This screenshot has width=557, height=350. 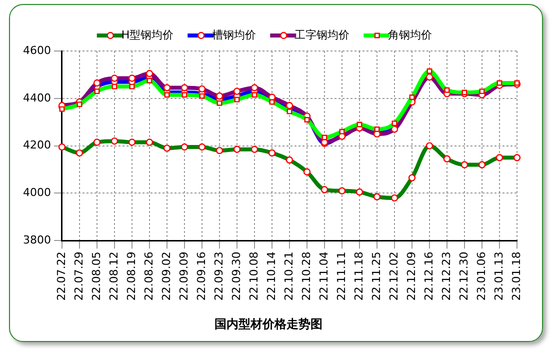 What do you see at coordinates (183, 276) in the screenshot?
I see `x-tick-label: 22.09.09` at bounding box center [183, 276].